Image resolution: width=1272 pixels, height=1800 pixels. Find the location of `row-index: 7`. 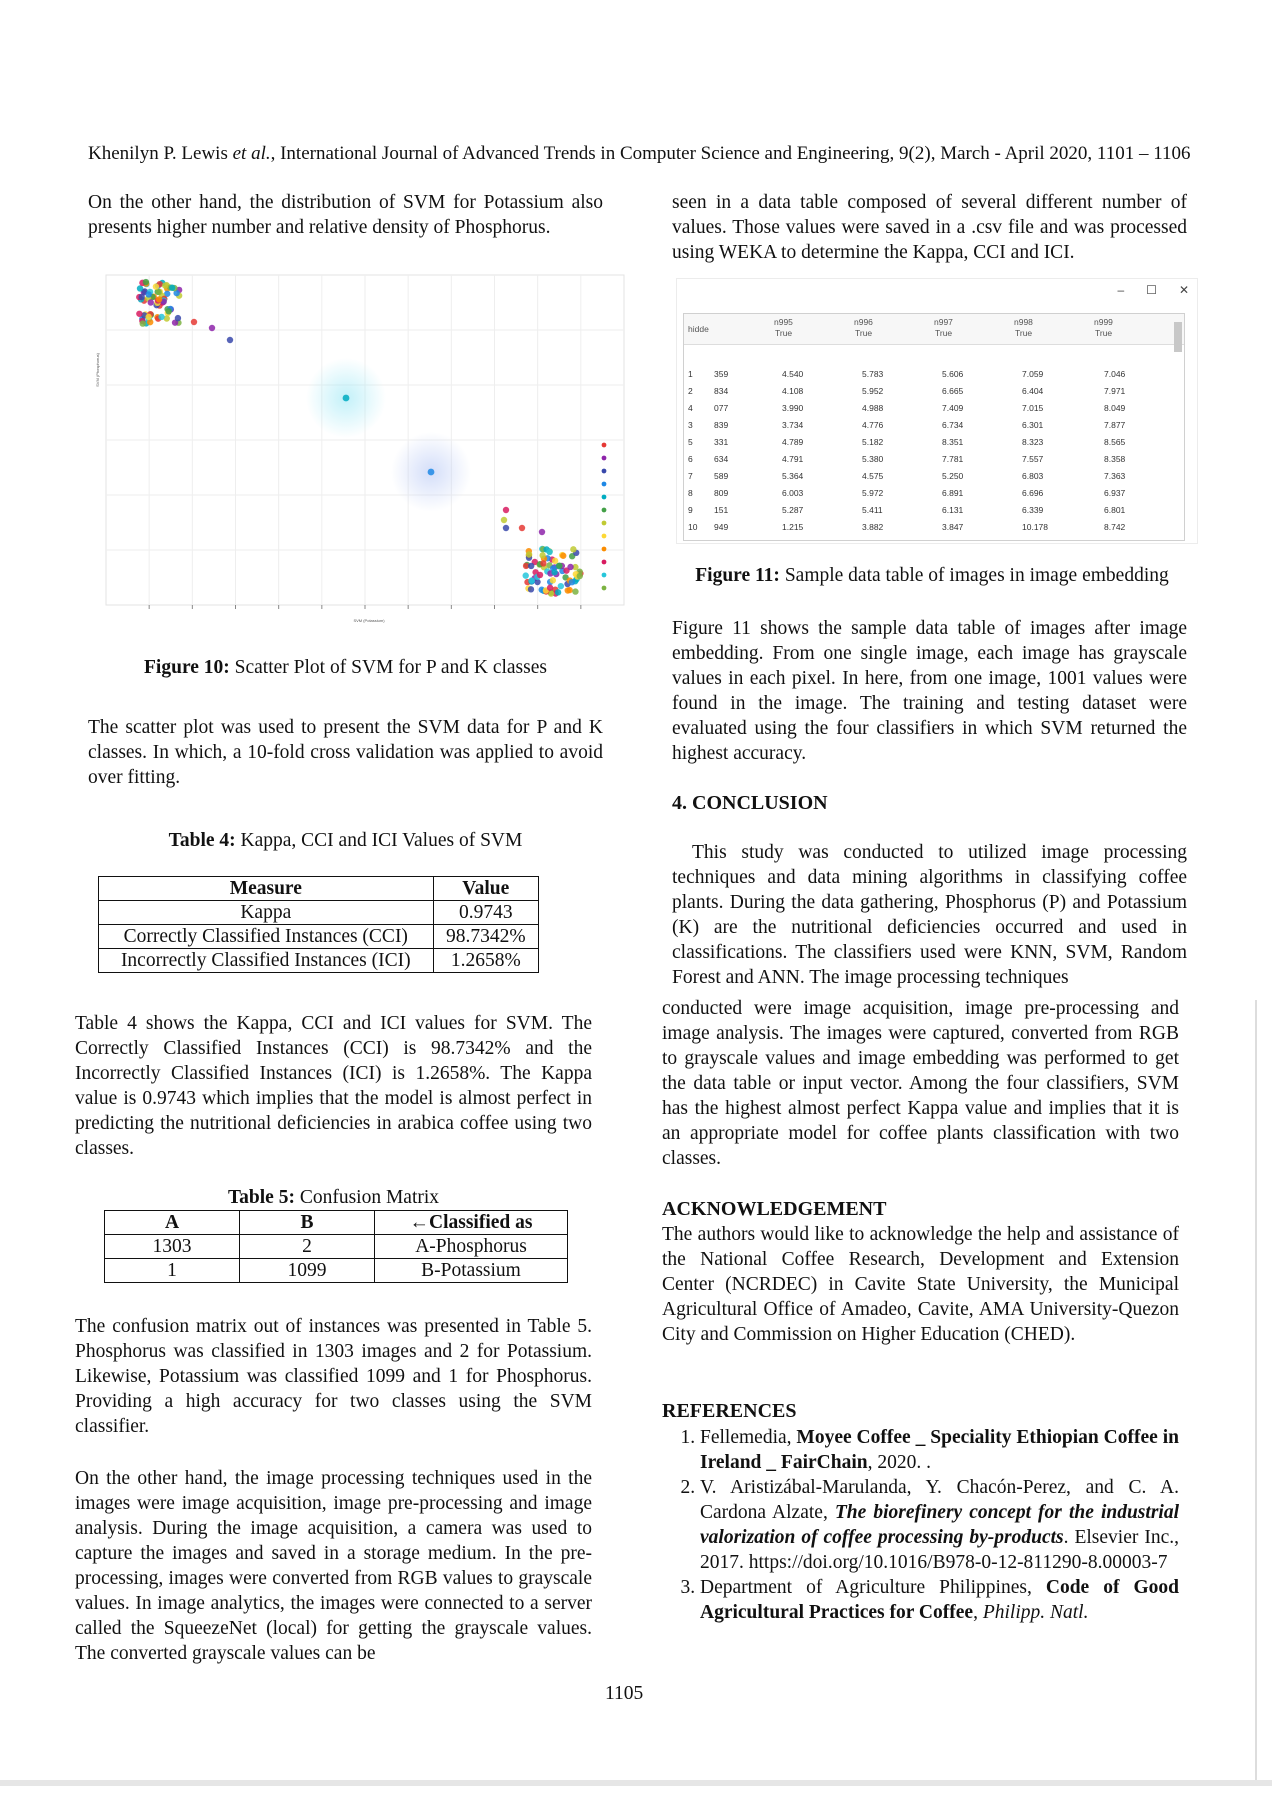

row-index: 7 is located at coordinates (690, 476).